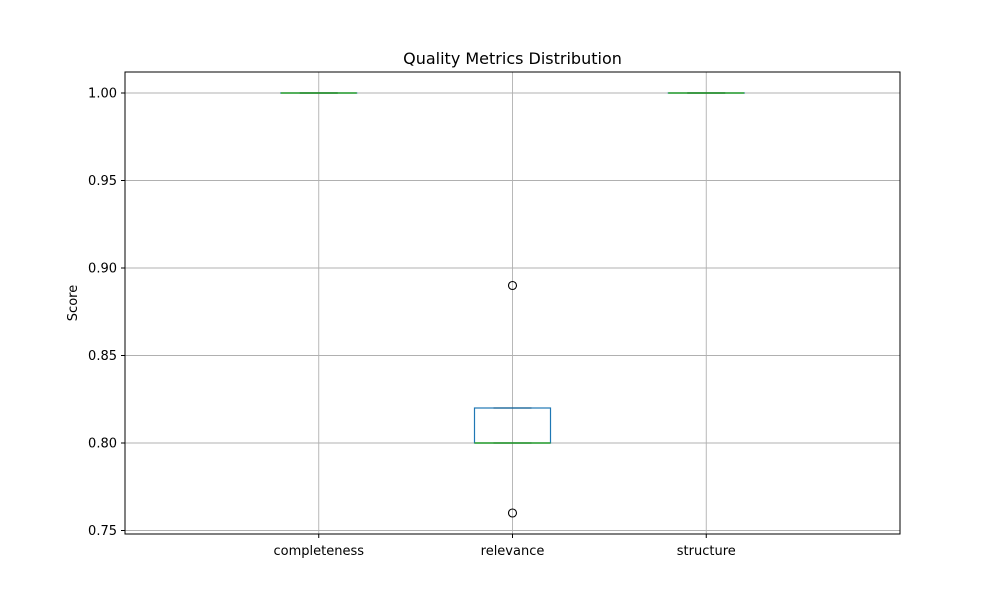 Image resolution: width=1000 pixels, height=600 pixels. What do you see at coordinates (706, 551) in the screenshot?
I see `x-tick-label: structure` at bounding box center [706, 551].